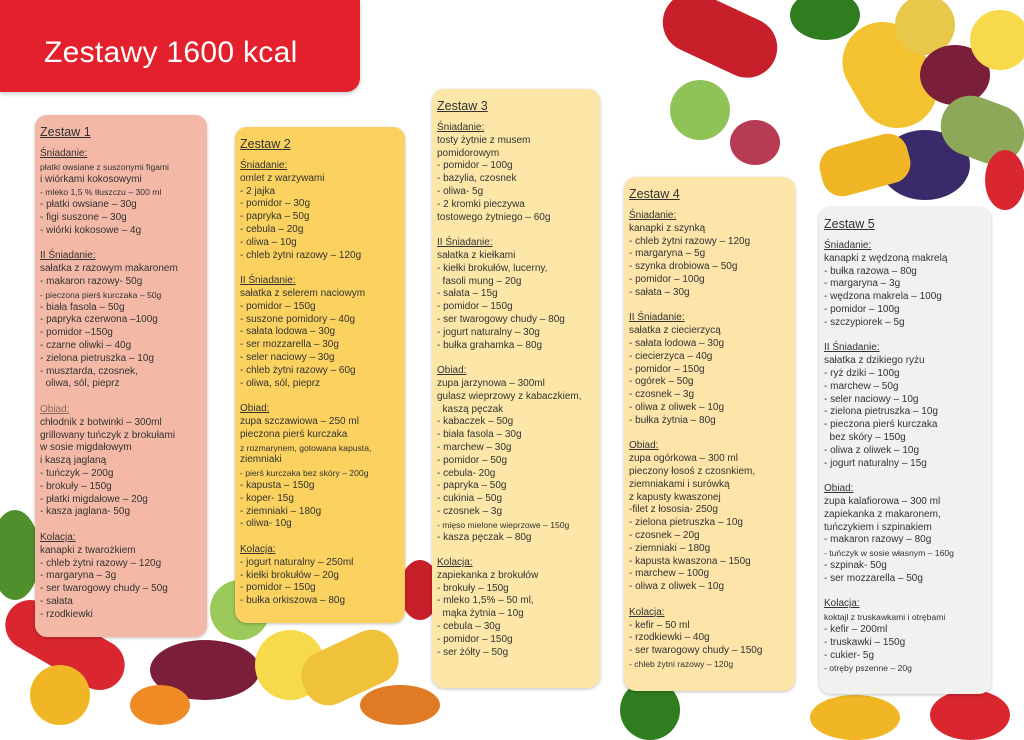 The image size is (1024, 740). Describe the element at coordinates (874, 361) in the screenshot. I see `ingredient-line: sałatka z dzikiego ryżu` at that location.